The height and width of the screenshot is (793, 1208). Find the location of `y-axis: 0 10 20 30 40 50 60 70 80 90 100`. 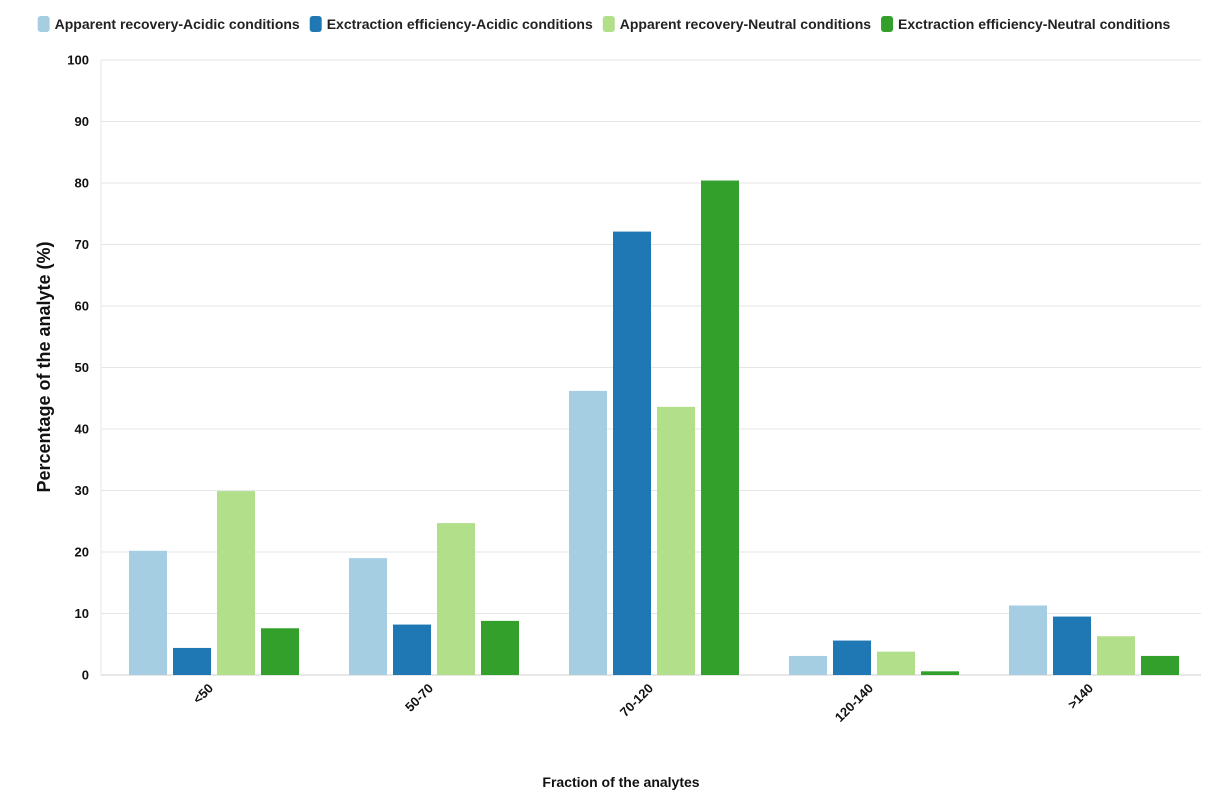

y-axis: 0 10 20 30 40 50 60 70 80 90 100 is located at coordinates (84, 368).